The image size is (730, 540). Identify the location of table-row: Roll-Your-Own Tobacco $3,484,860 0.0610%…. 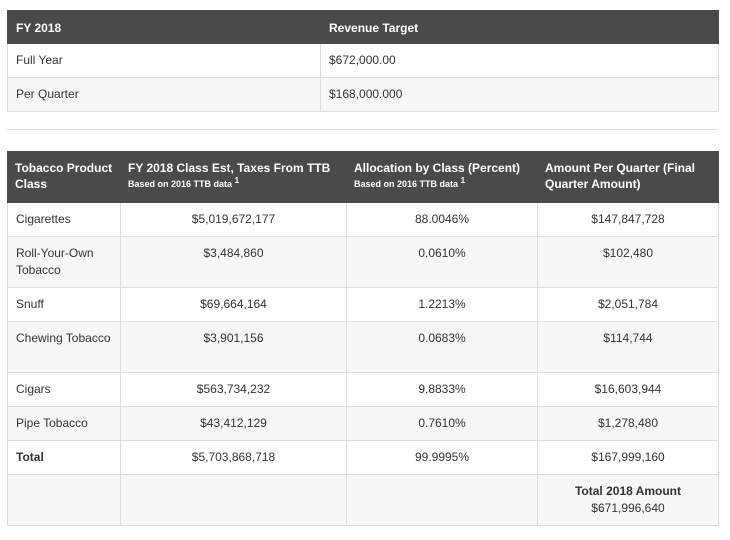
(363, 262).